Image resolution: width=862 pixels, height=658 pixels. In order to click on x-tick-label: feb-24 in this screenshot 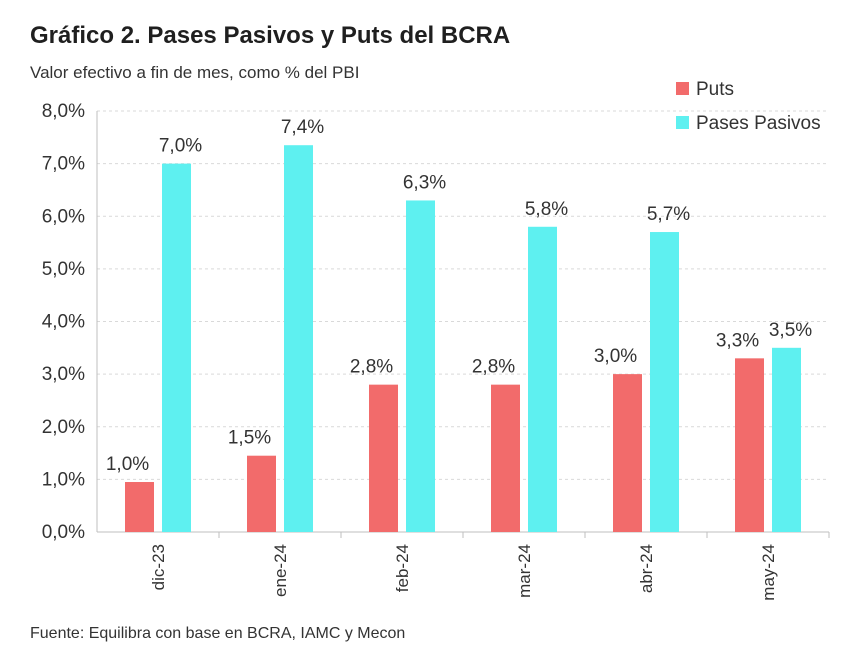, I will do `click(402, 568)`.